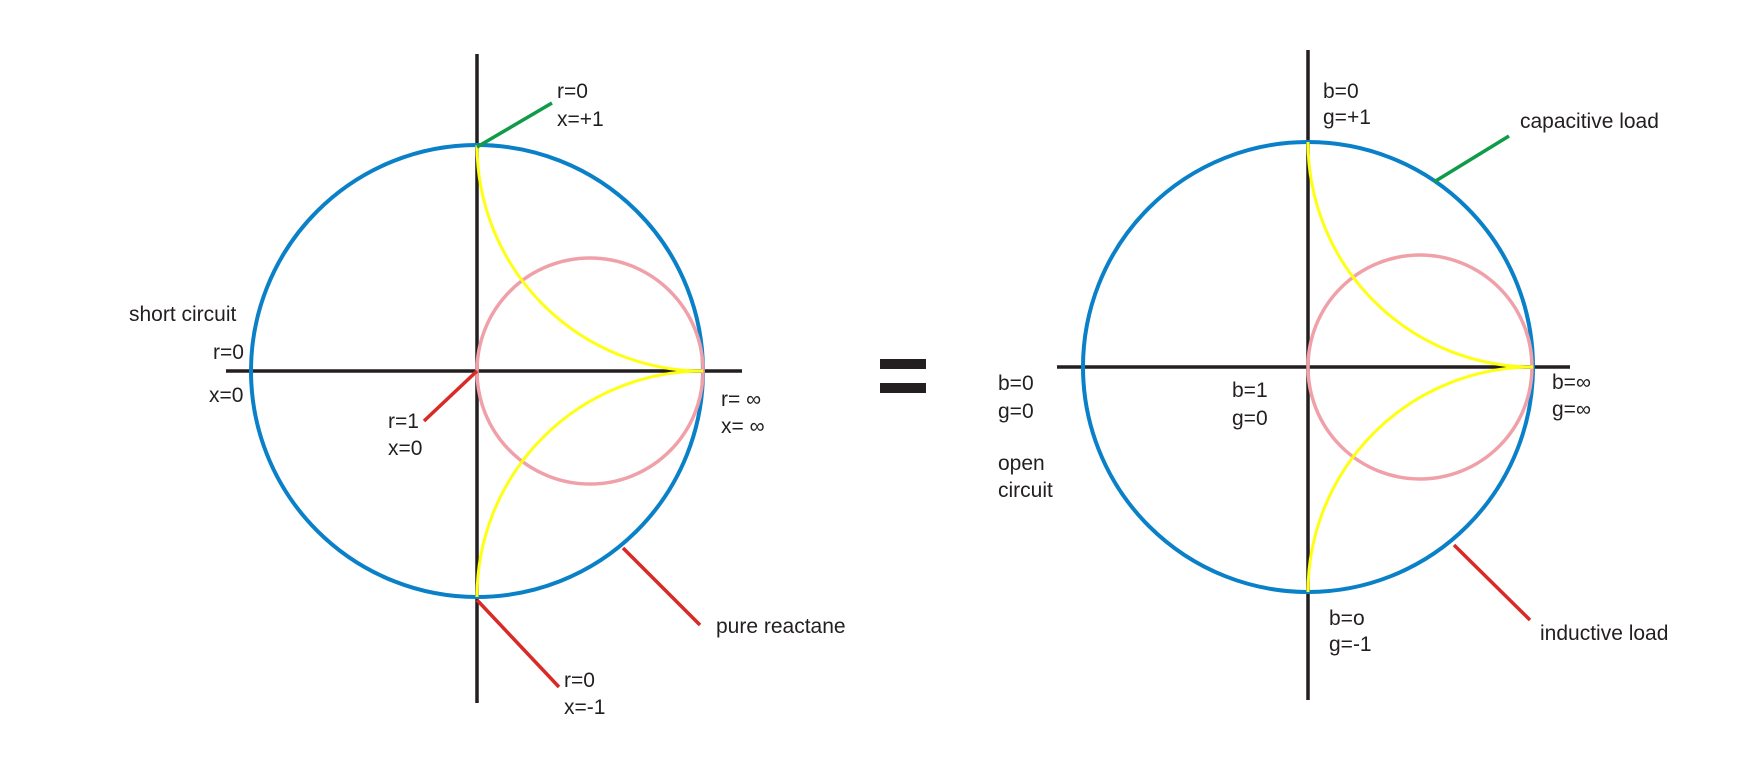 Image resolution: width=1739 pixels, height=764 pixels. Describe the element at coordinates (1021, 463) in the screenshot. I see `open-circuit-label-line1: open` at that location.